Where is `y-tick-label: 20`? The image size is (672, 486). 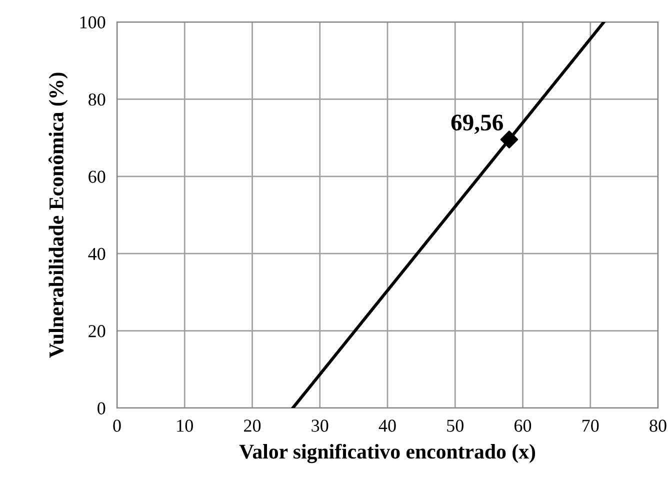
y-tick-label: 20 is located at coordinates (97, 331).